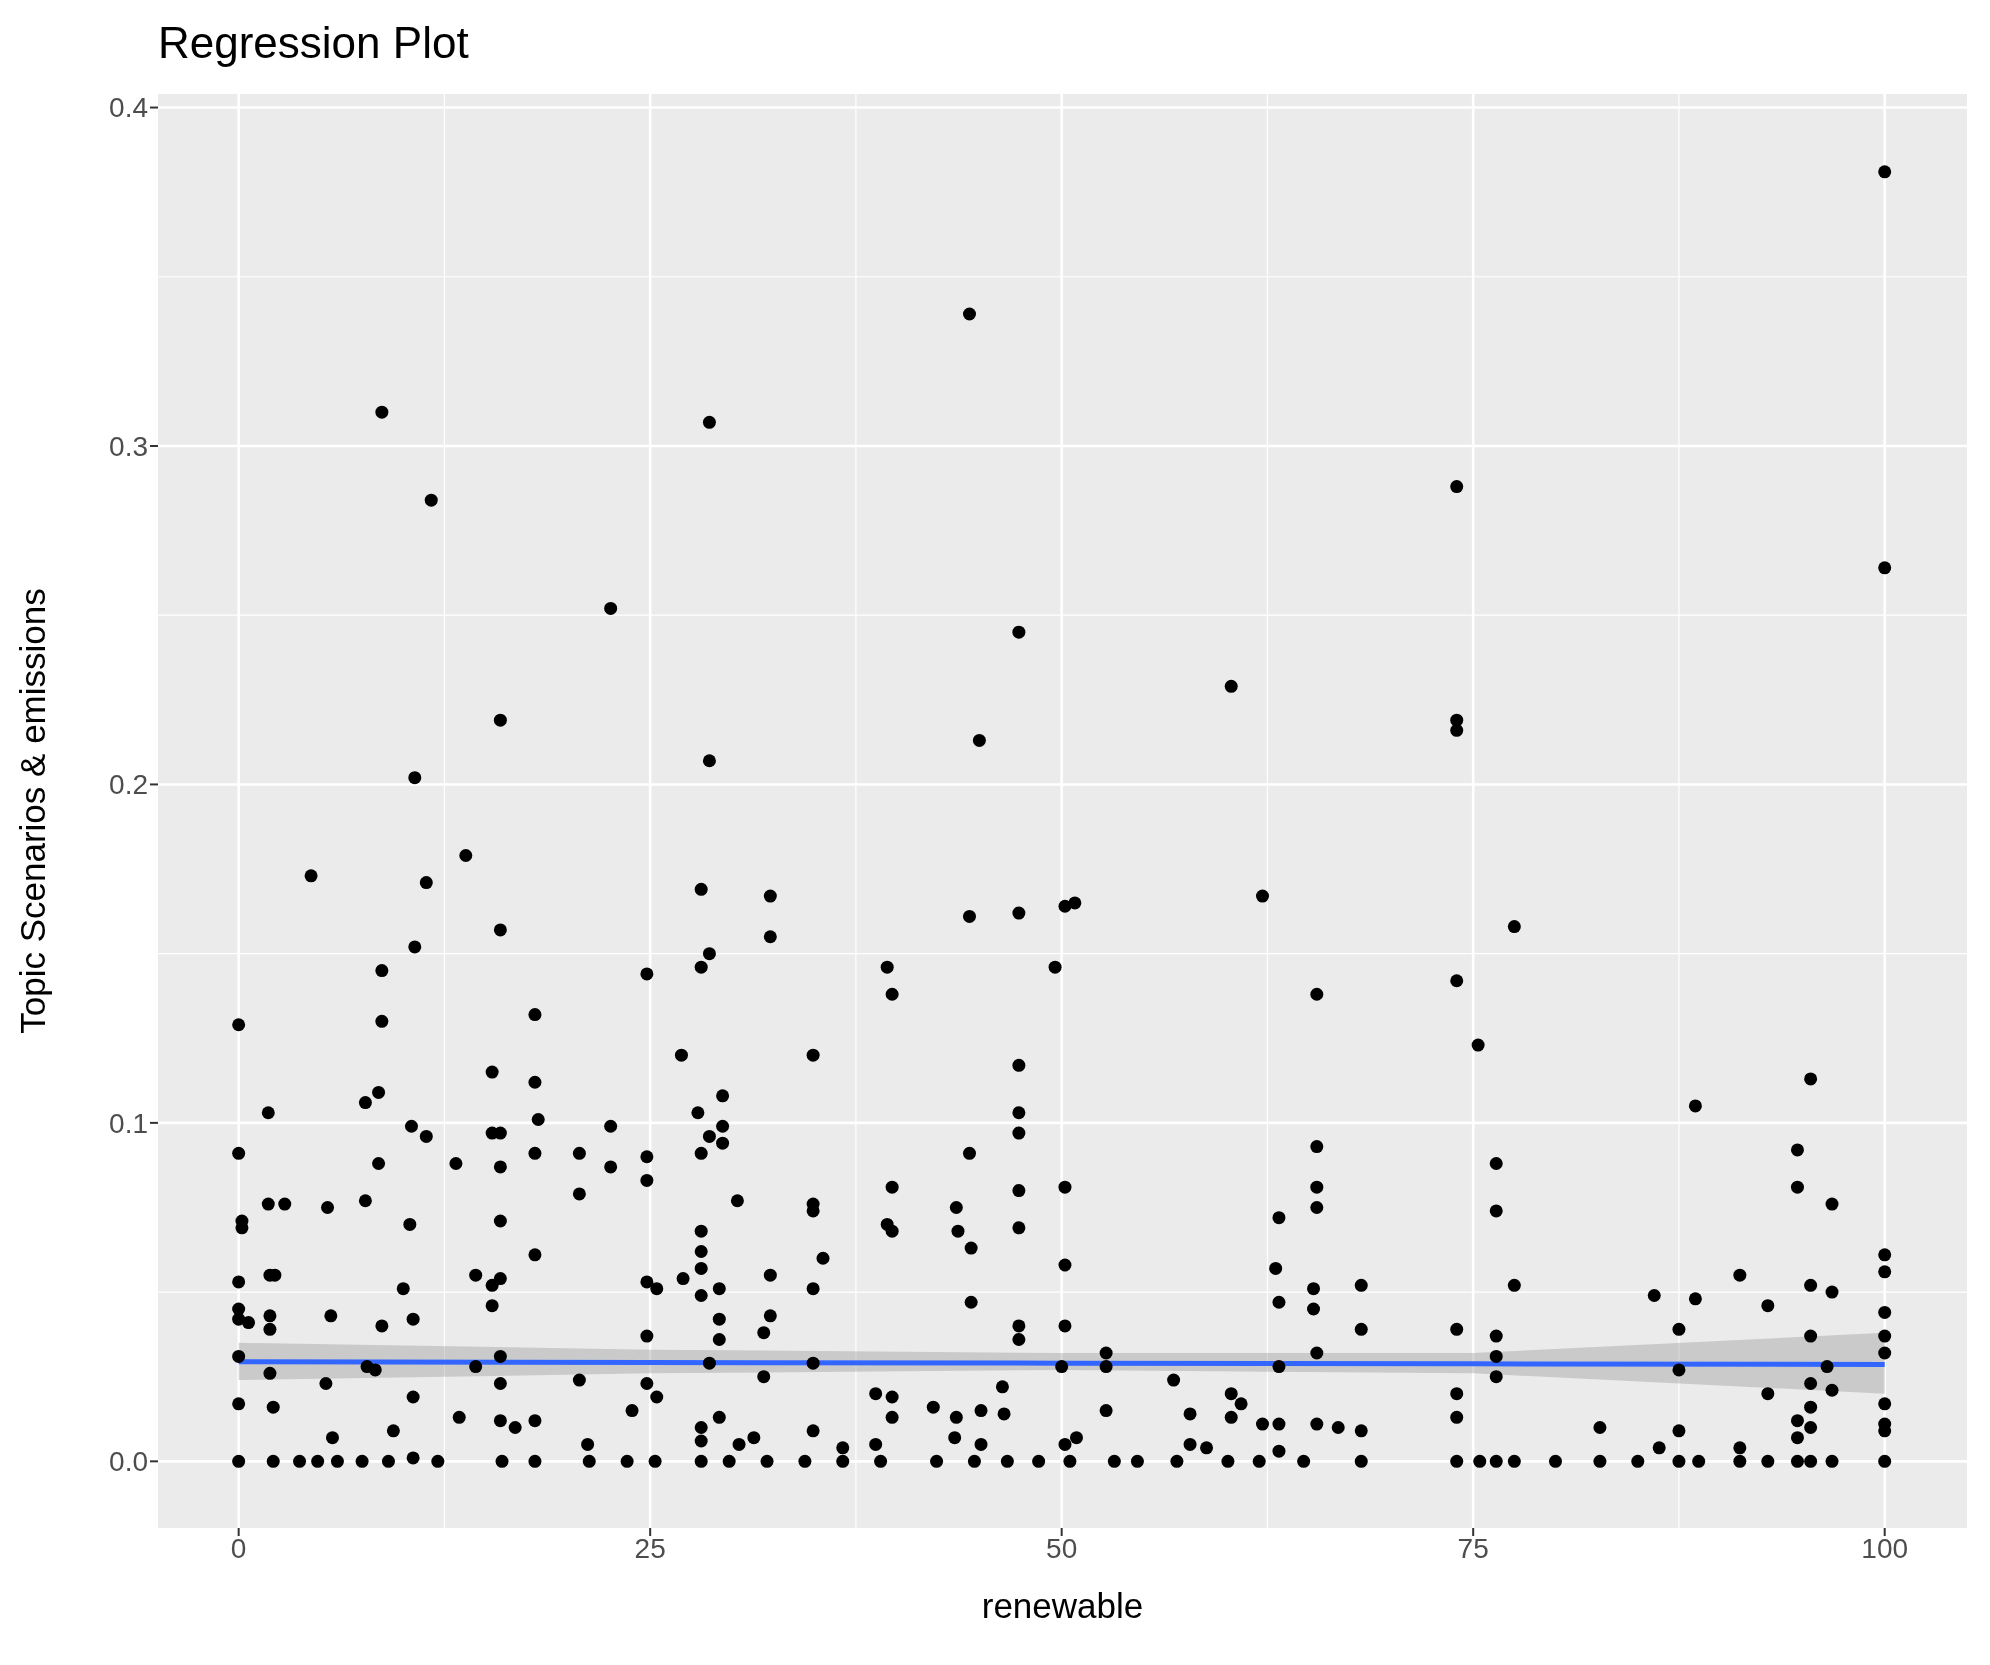  Describe the element at coordinates (1885, 1548) in the screenshot. I see `x-tick-label: 100` at that location.